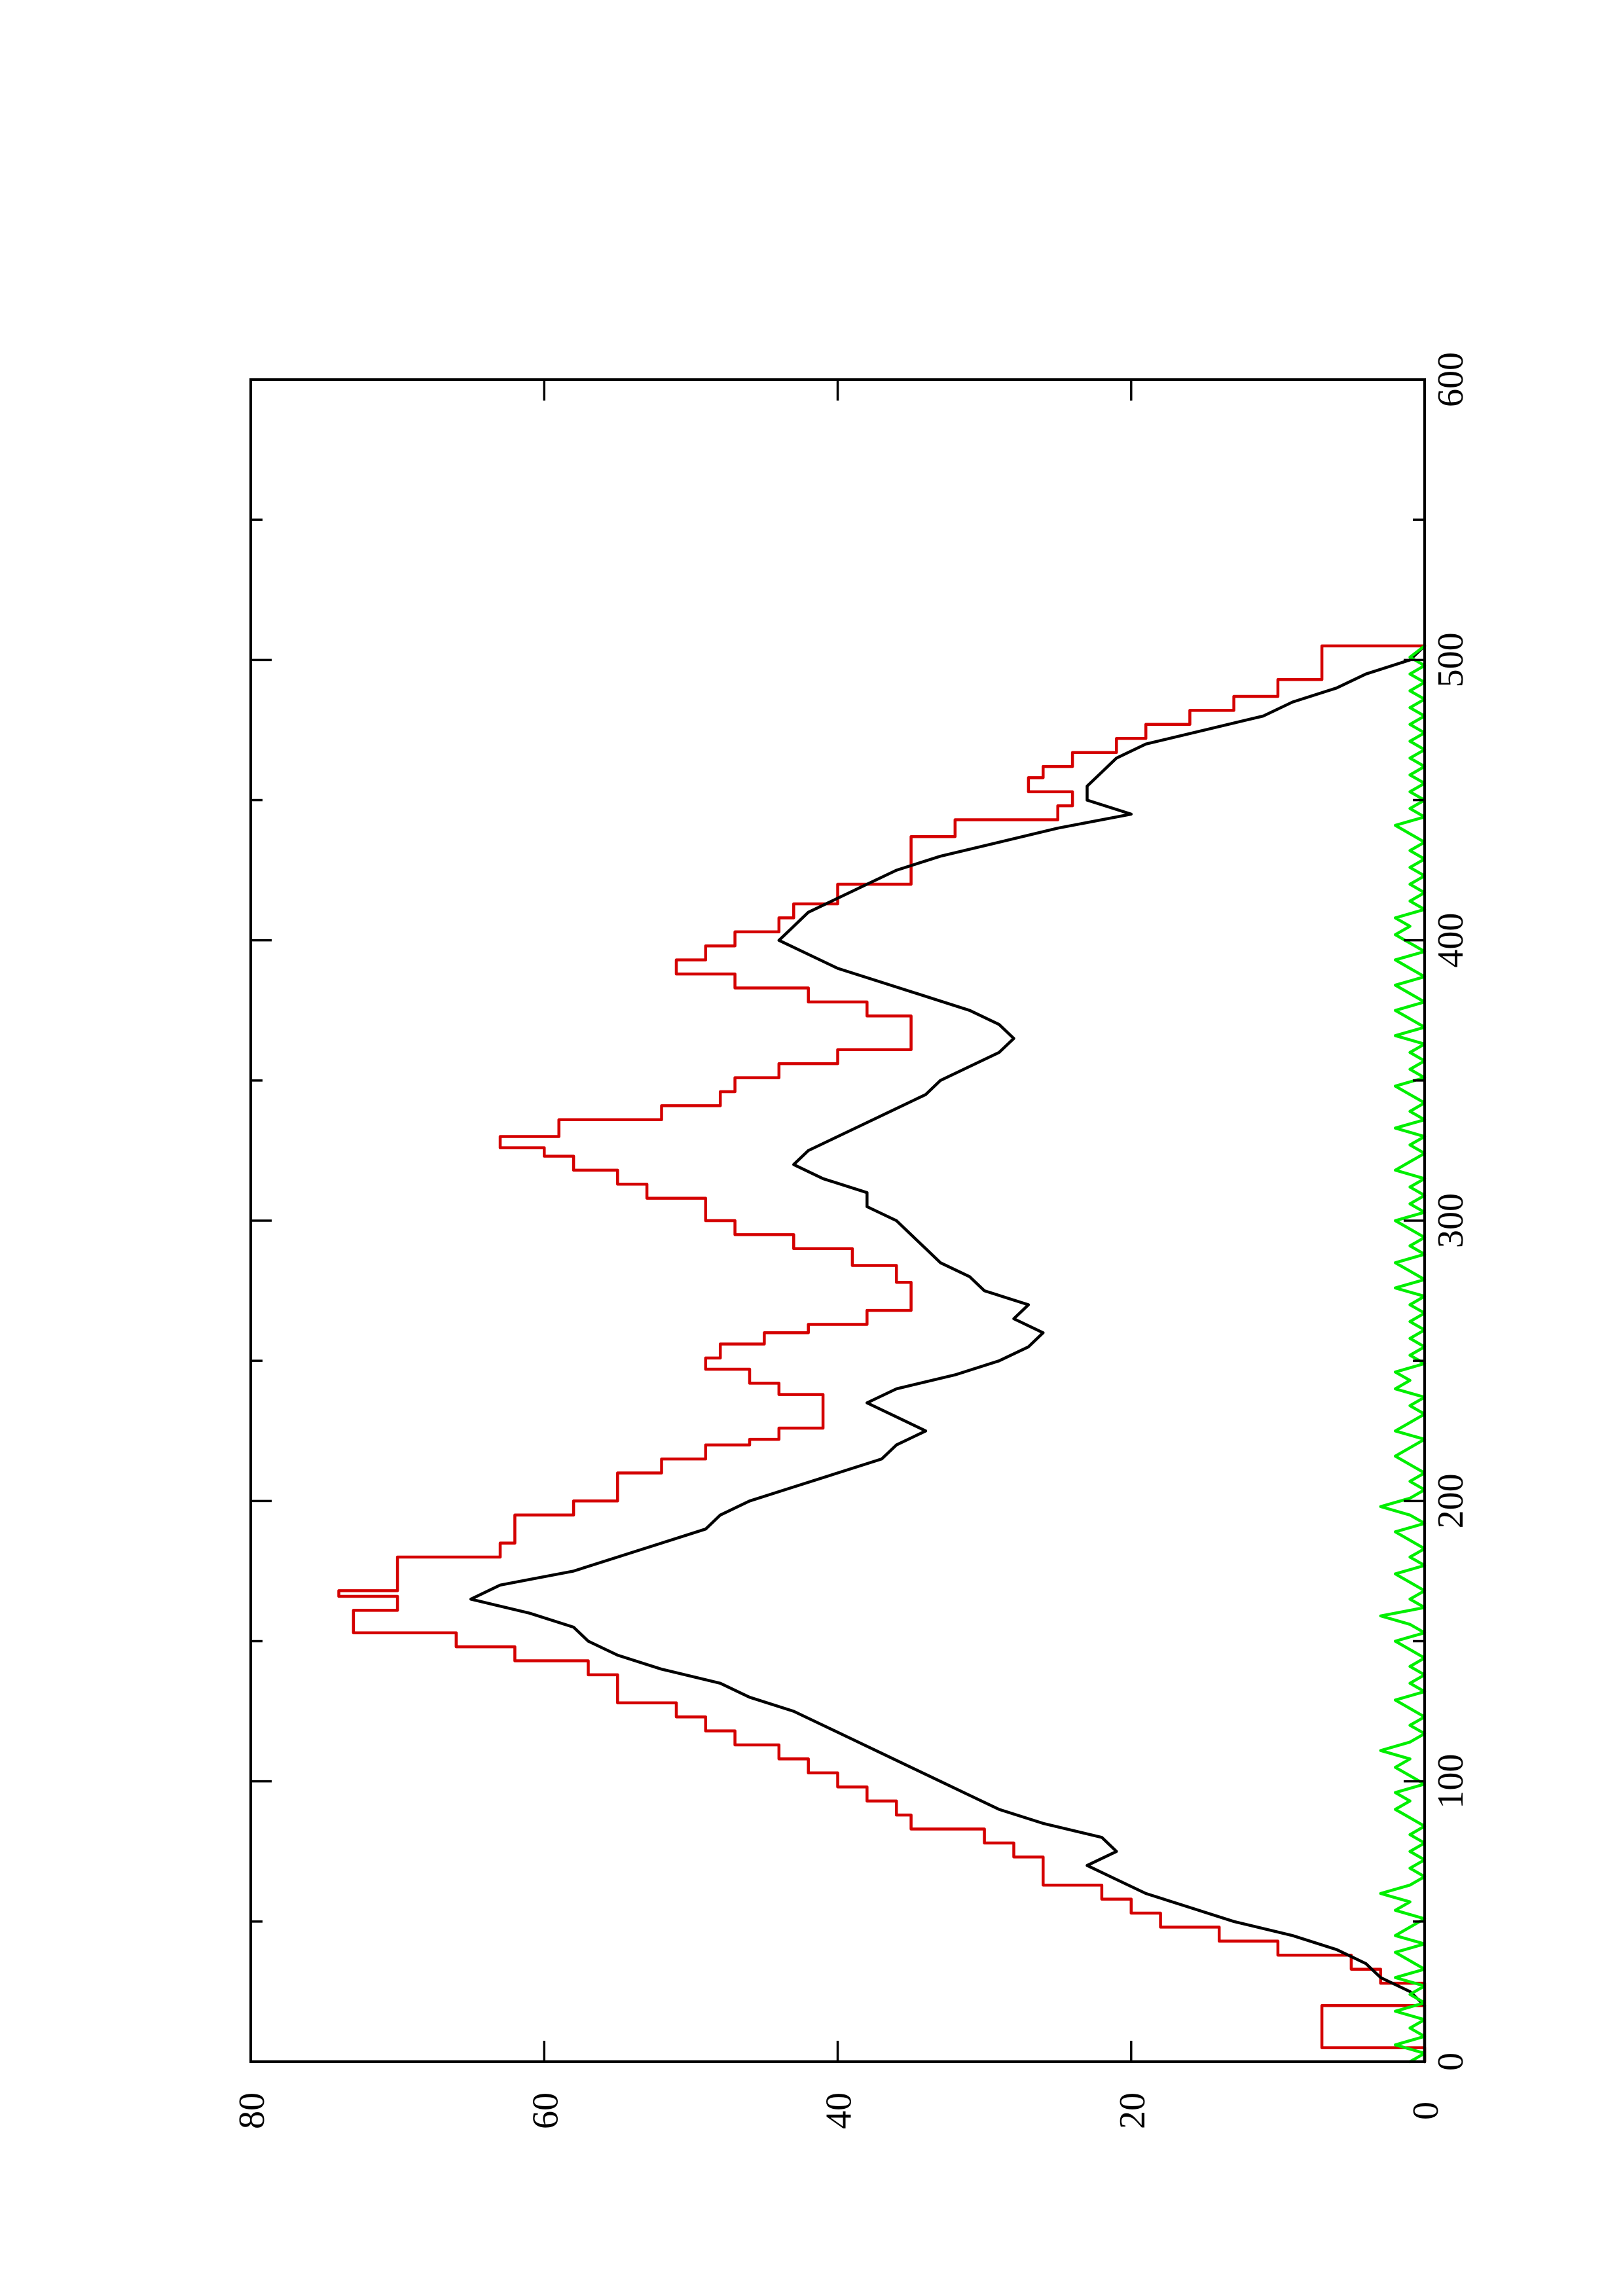 This screenshot has height=2296, width=1623. Describe the element at coordinates (252, 2110) in the screenshot. I see `y-tick-label: 80` at that location.